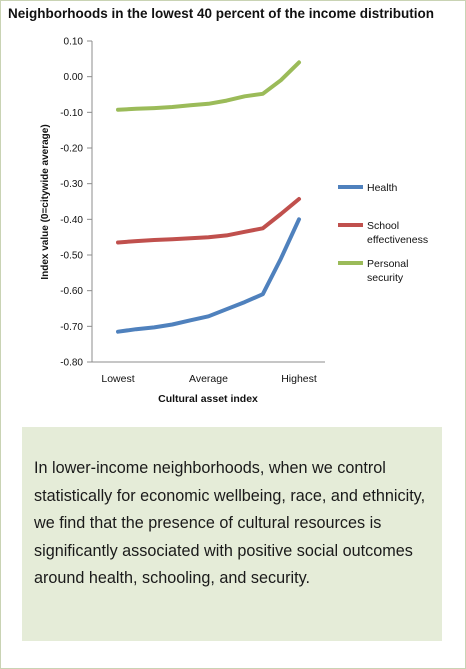 This screenshot has height=669, width=466. Describe the element at coordinates (208, 379) in the screenshot. I see `x-tick-label: Average` at that location.